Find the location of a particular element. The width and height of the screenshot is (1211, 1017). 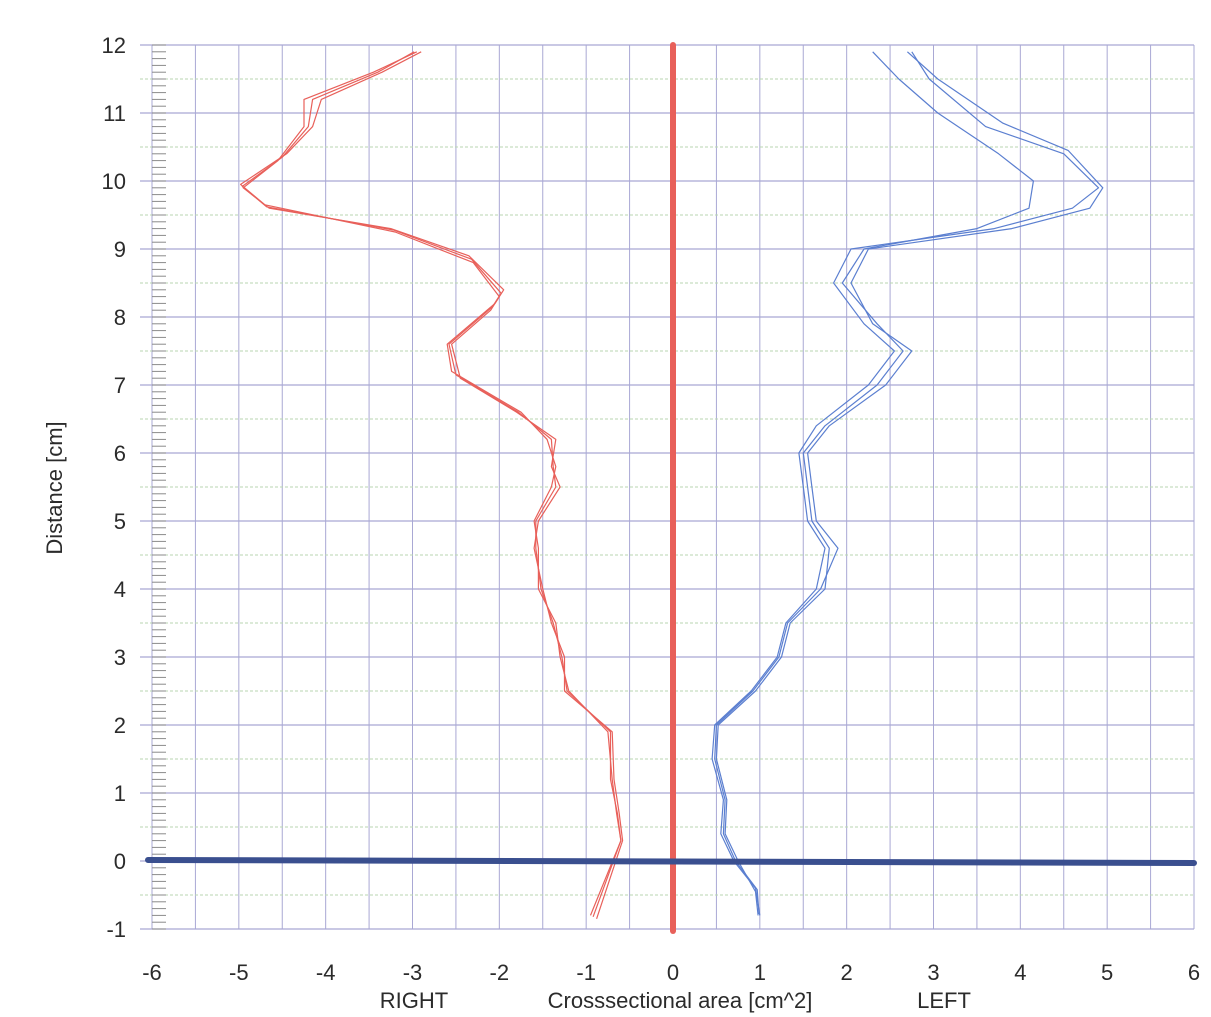

y-tick-label: 10 is located at coordinates (114, 181).